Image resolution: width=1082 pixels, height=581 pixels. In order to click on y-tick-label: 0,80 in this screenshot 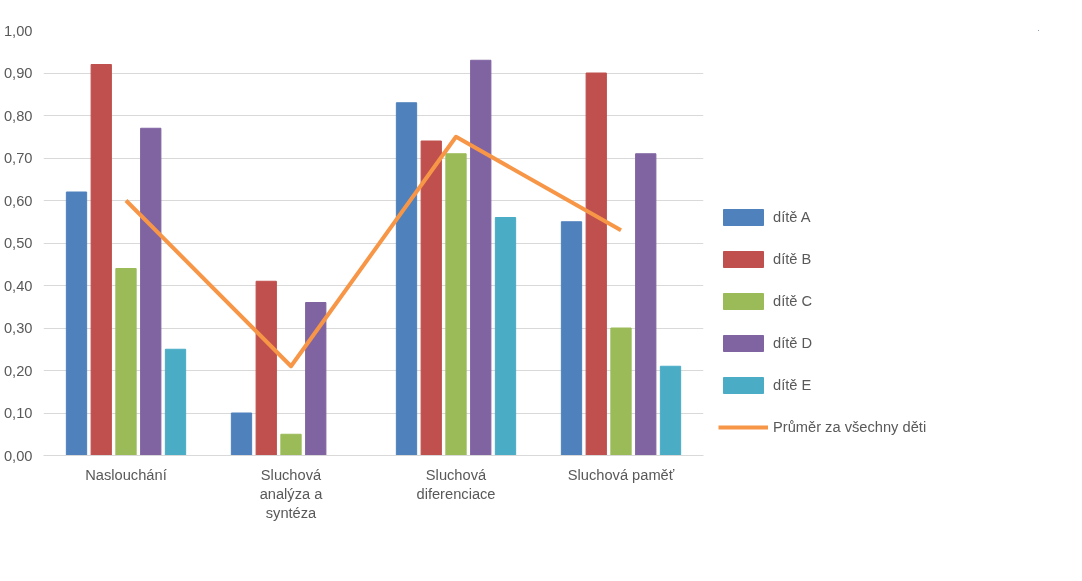, I will do `click(18, 115)`.